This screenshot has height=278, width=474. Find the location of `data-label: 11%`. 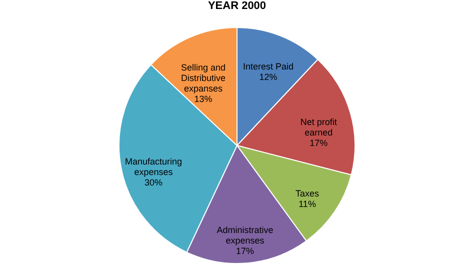

data-label: 11% is located at coordinates (307, 203).